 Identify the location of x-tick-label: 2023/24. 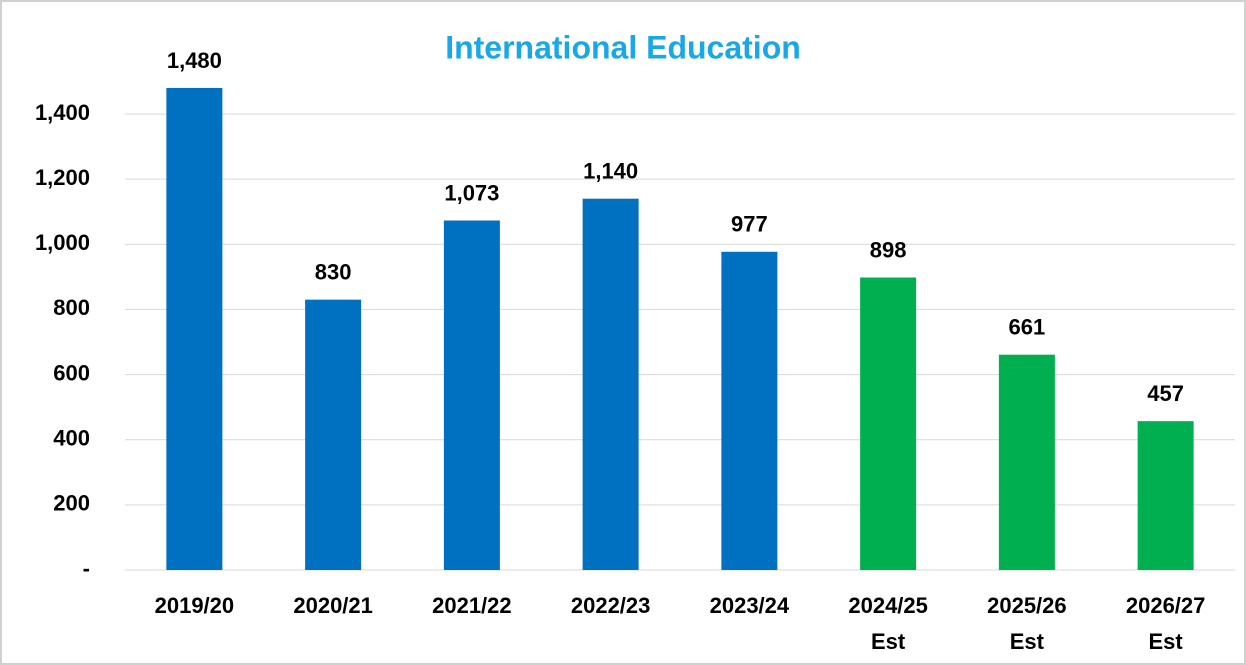
(749, 605).